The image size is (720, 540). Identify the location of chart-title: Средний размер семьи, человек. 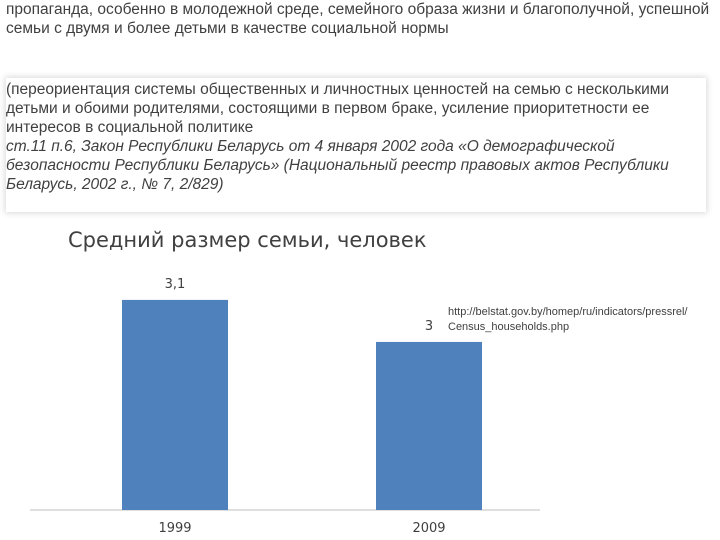
(247, 240).